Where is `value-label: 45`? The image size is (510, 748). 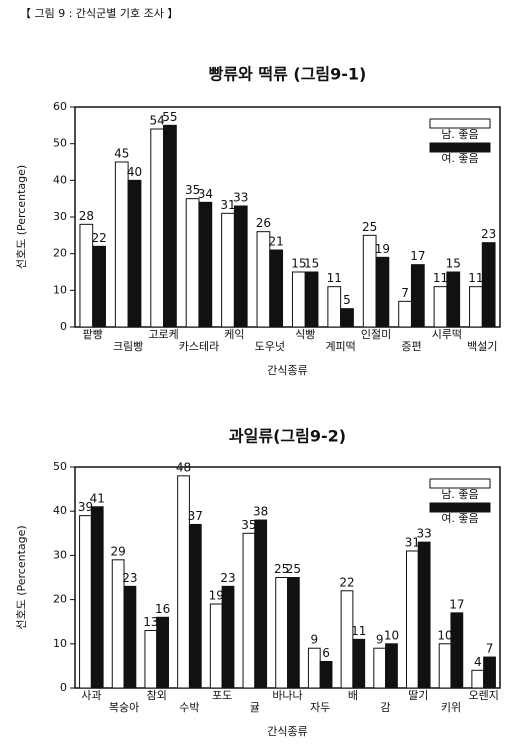 value-label: 45 is located at coordinates (121, 154).